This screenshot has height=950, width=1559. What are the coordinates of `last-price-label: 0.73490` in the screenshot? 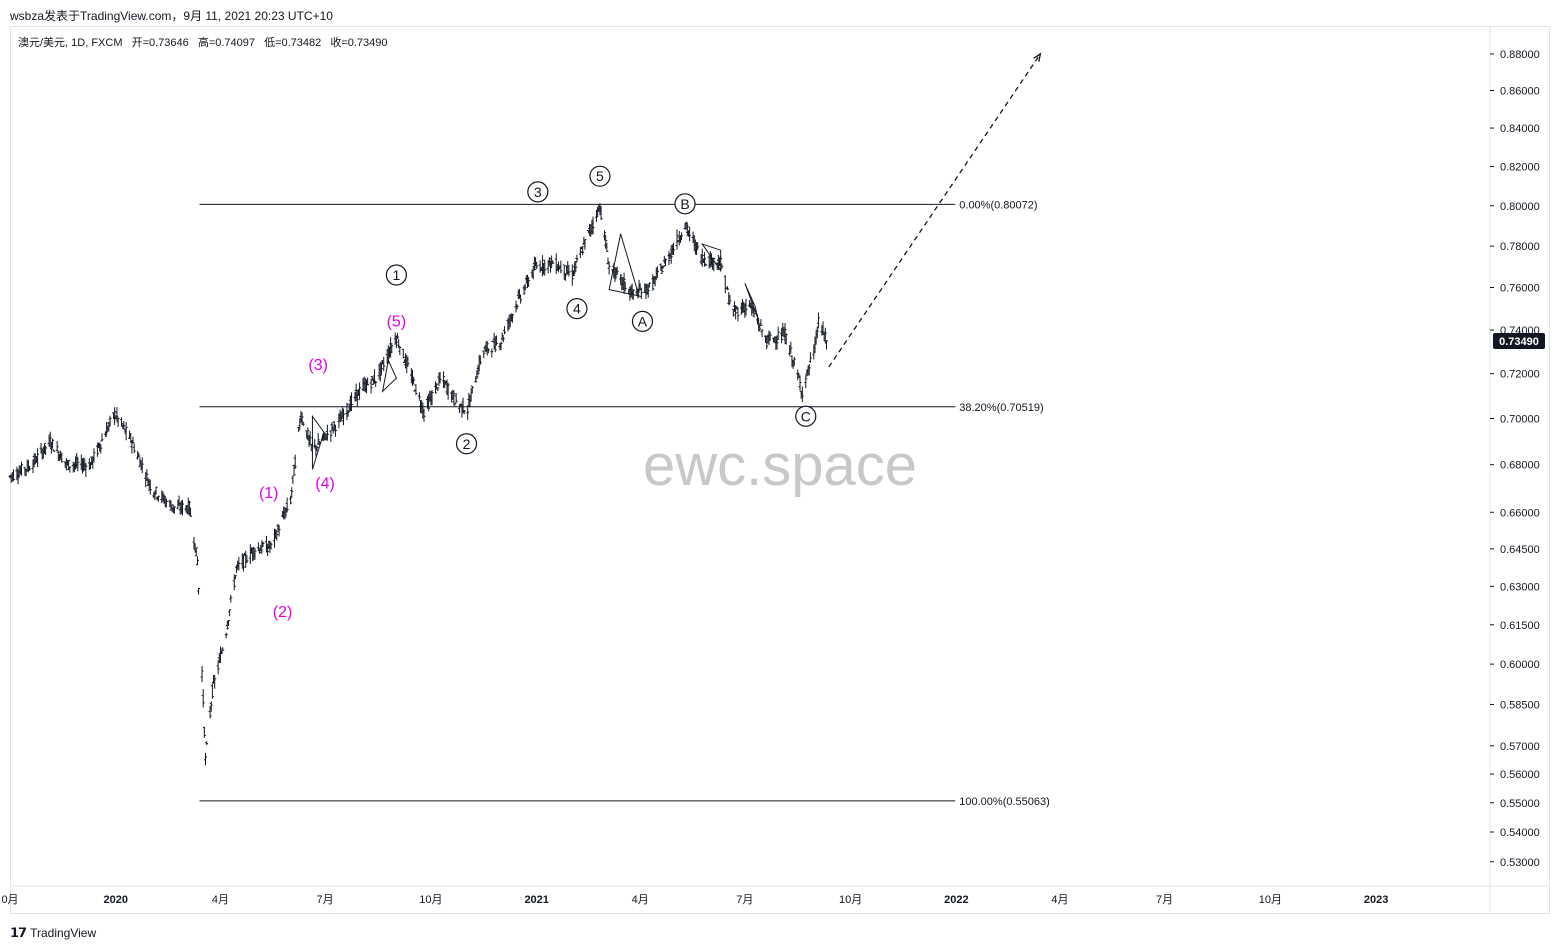 It's located at (1519, 342).